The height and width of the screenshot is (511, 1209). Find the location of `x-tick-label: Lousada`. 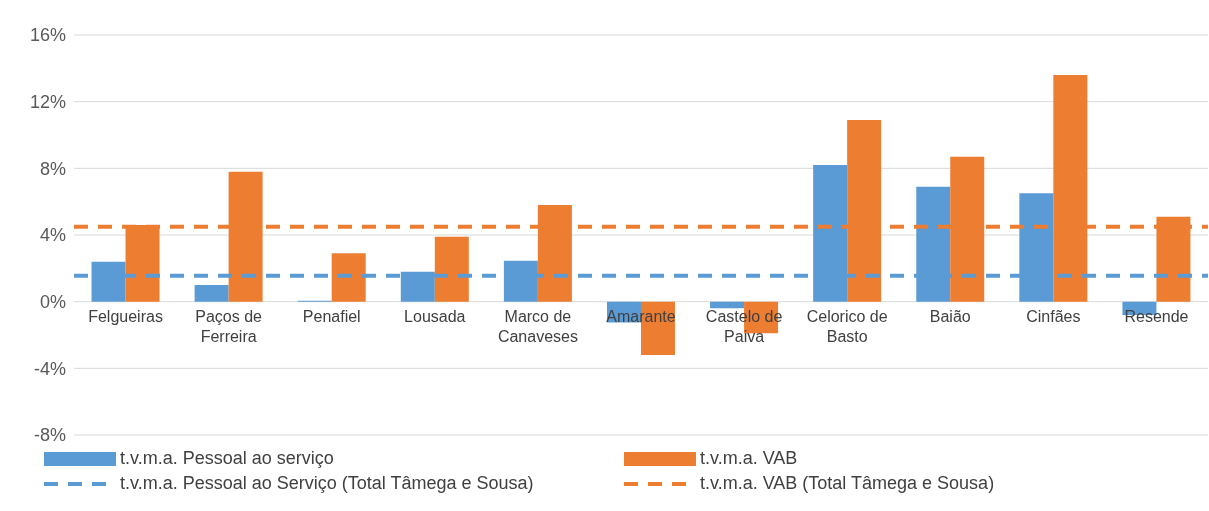

x-tick-label: Lousada is located at coordinates (435, 316).